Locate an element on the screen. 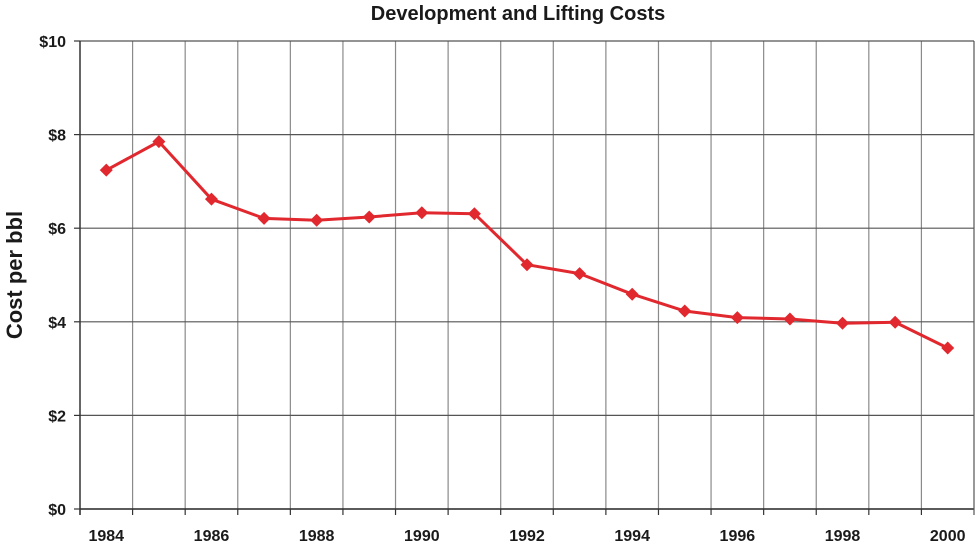  x-tick-label: 1990 is located at coordinates (422, 536).